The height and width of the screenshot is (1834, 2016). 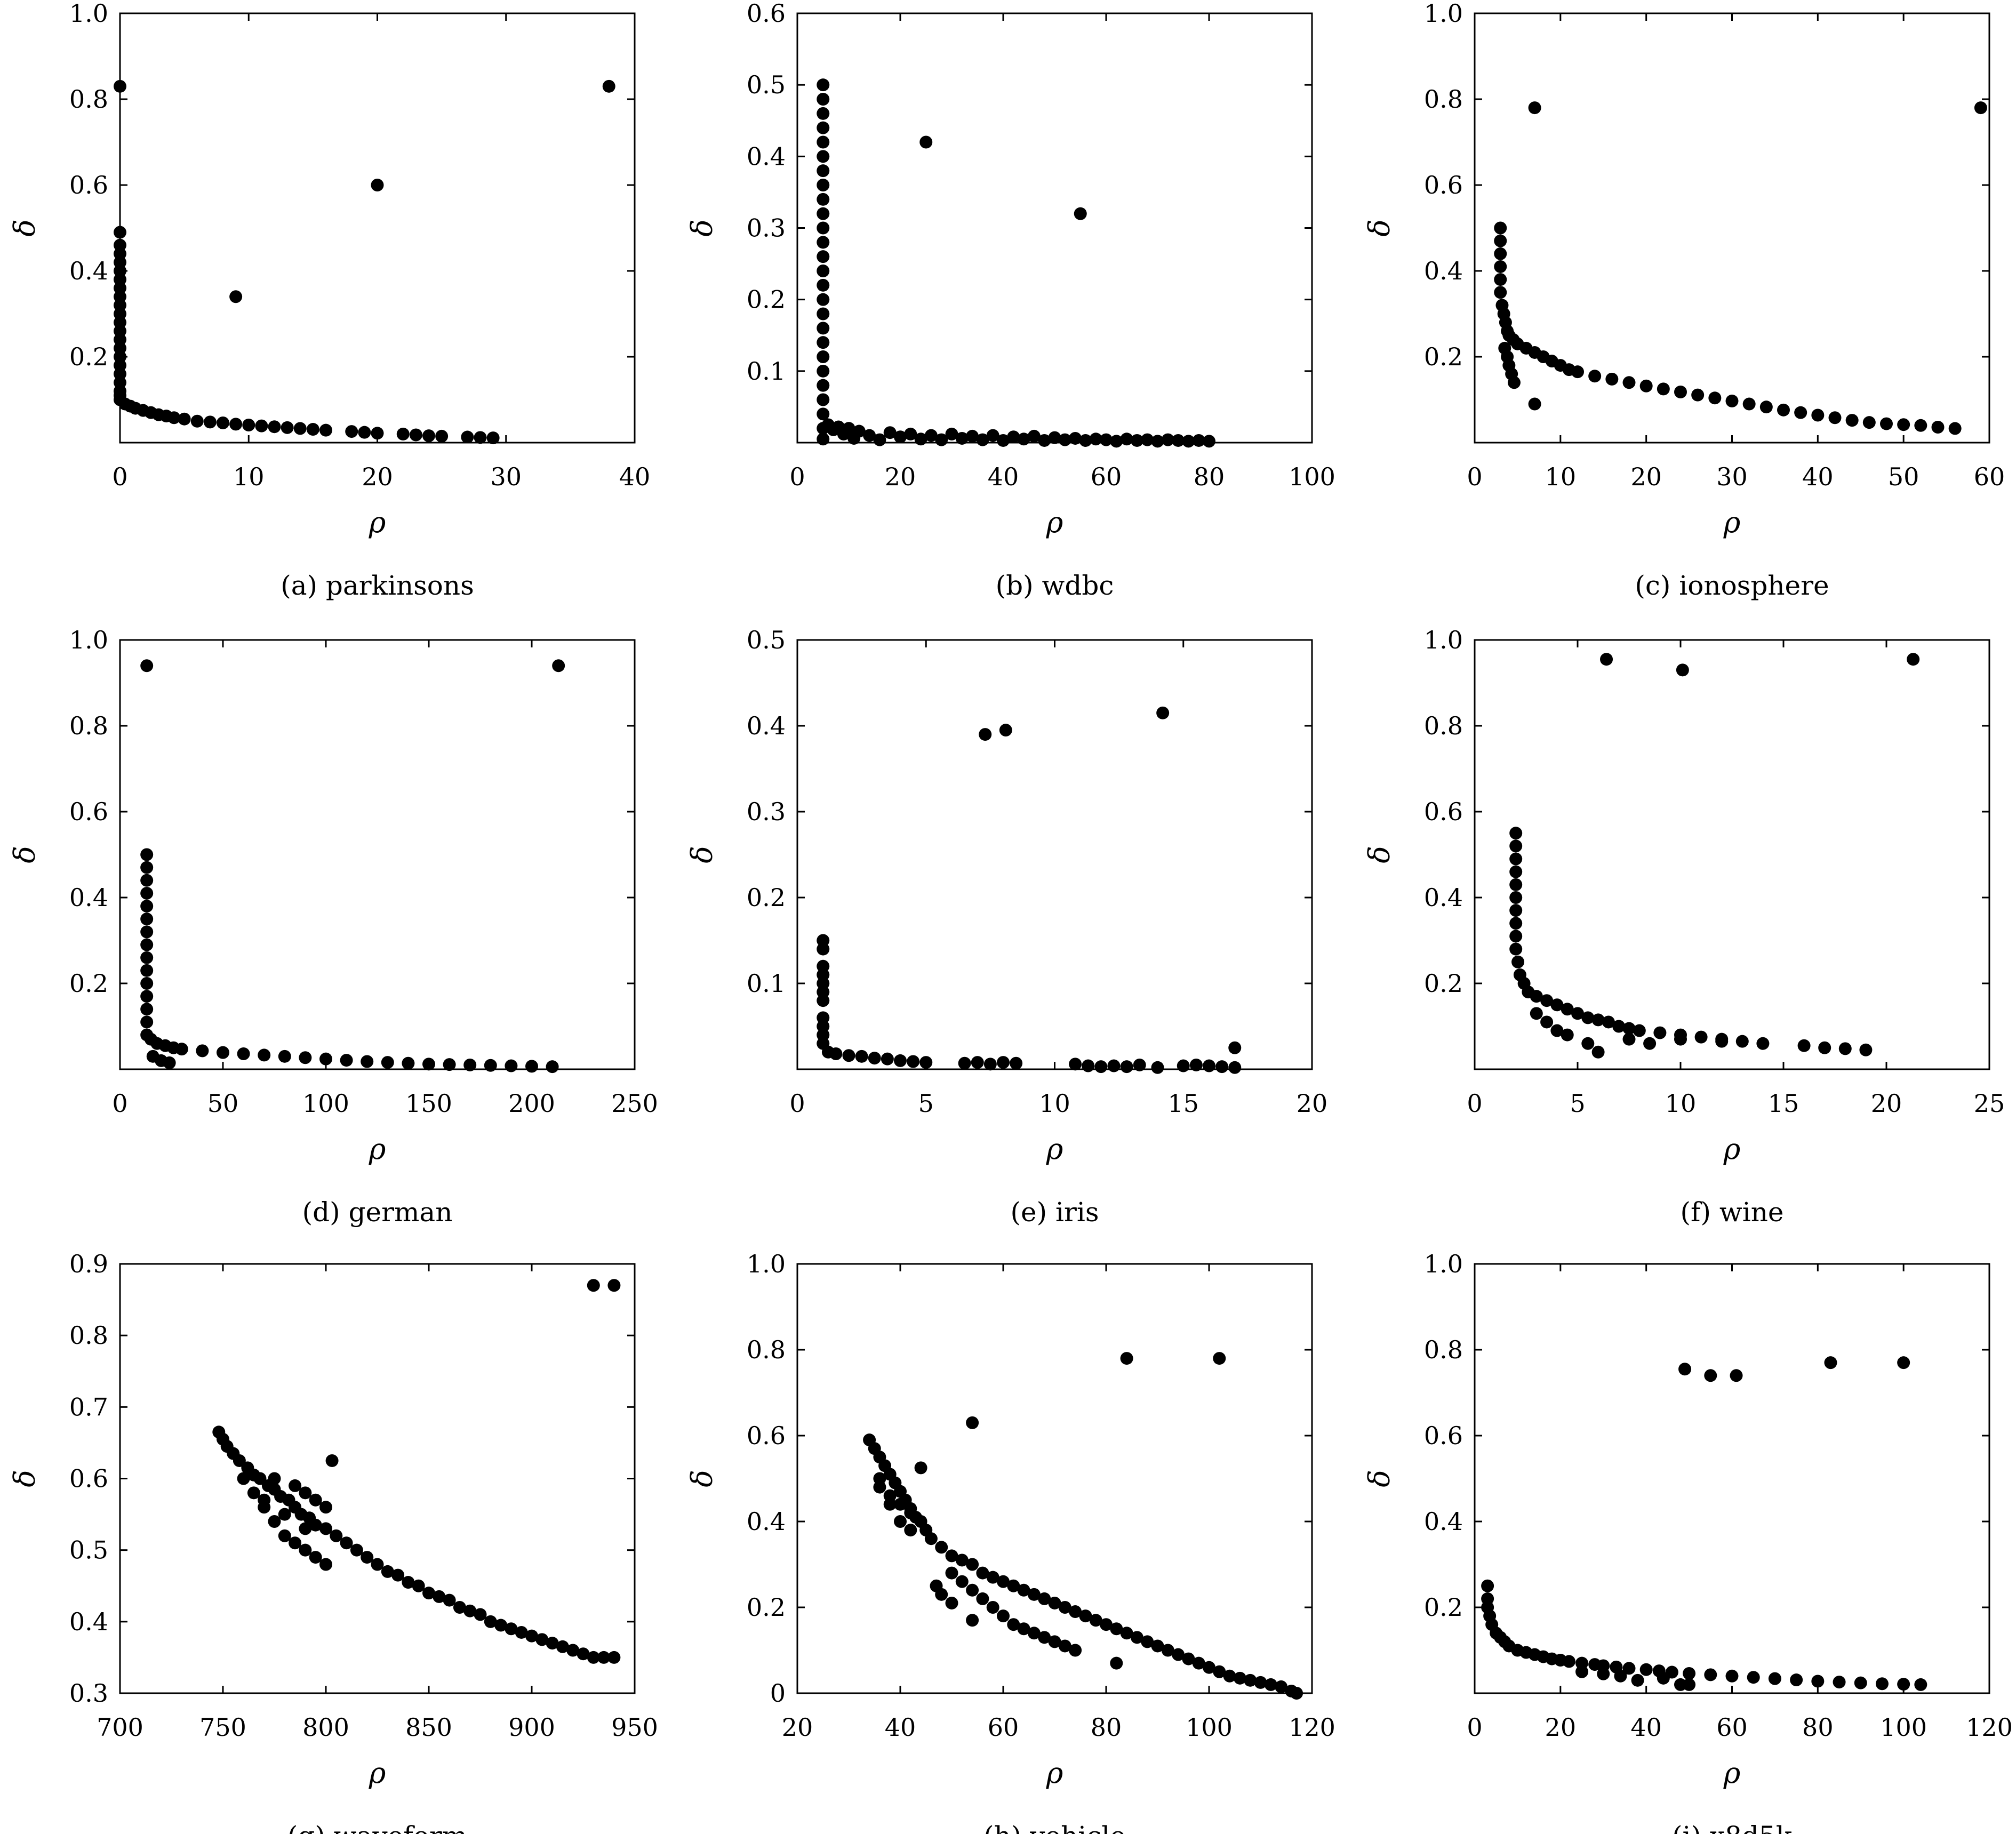 I want to click on x-tick-label: 40, so click(x=900, y=1728).